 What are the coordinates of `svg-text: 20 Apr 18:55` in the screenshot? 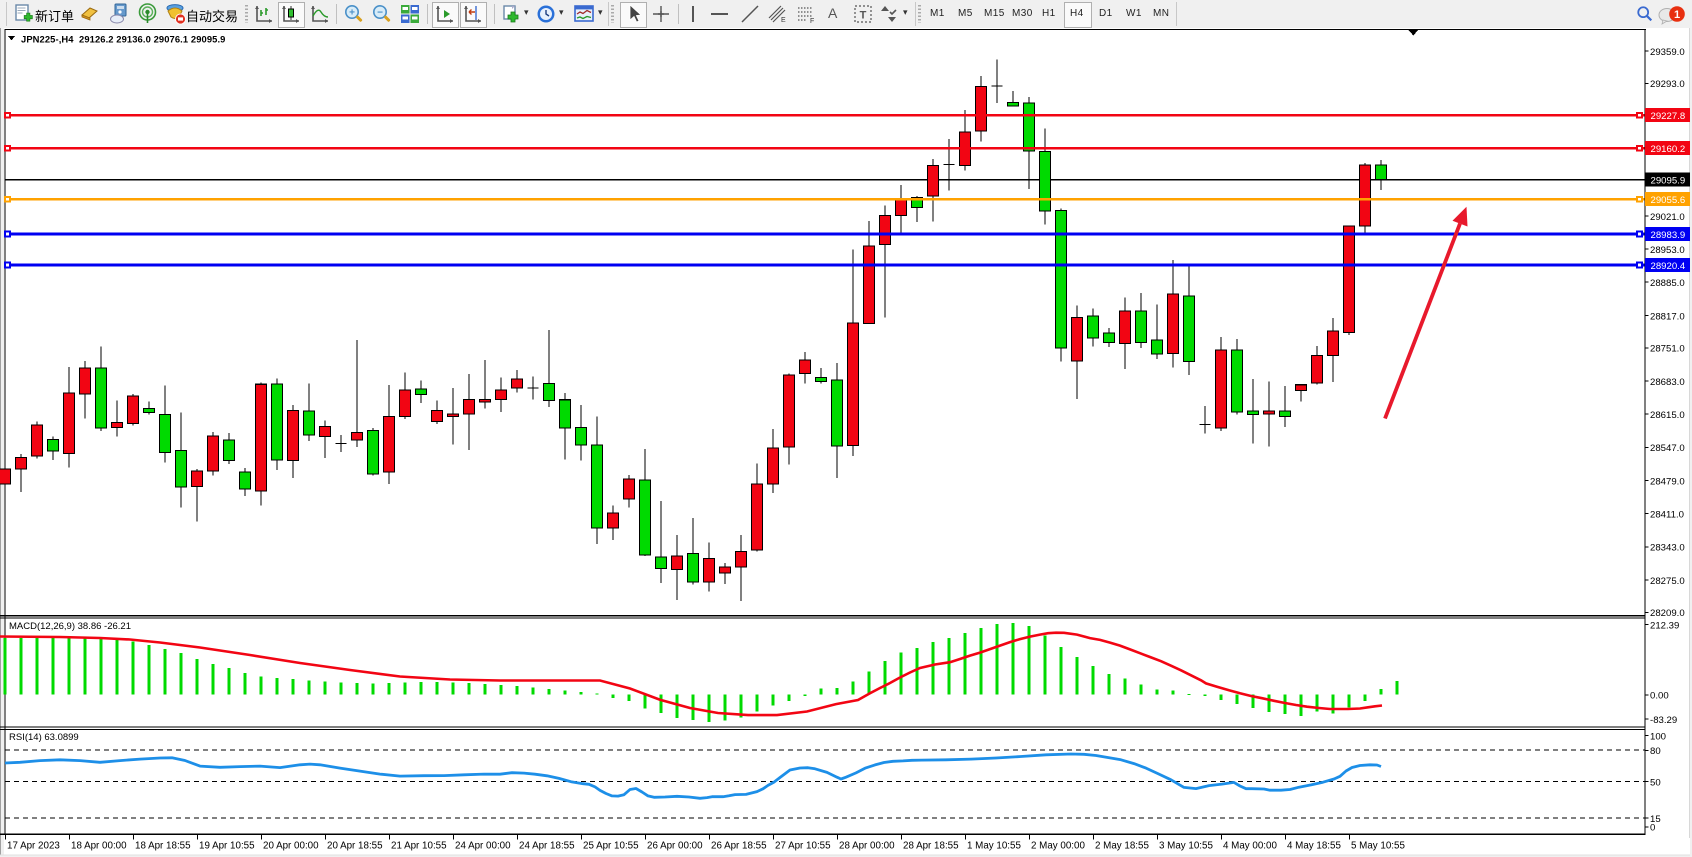 It's located at (355, 846).